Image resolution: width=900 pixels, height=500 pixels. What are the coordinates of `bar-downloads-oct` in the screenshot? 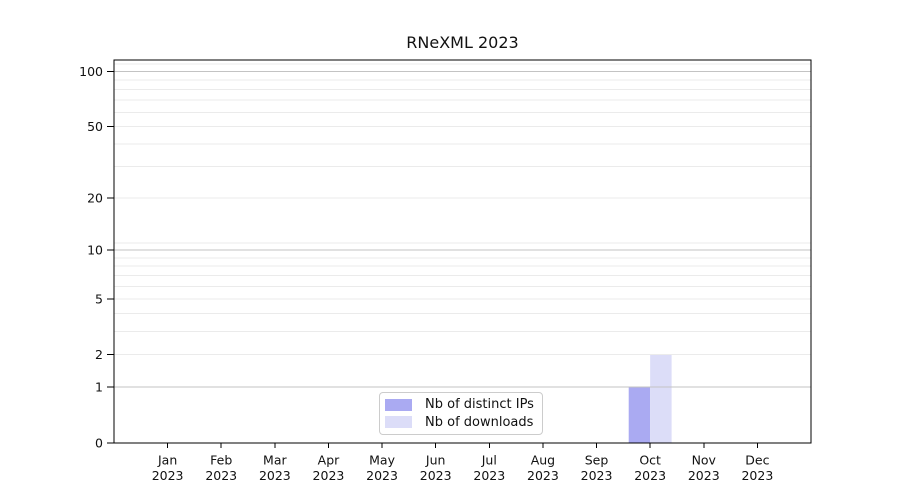 It's located at (661, 398).